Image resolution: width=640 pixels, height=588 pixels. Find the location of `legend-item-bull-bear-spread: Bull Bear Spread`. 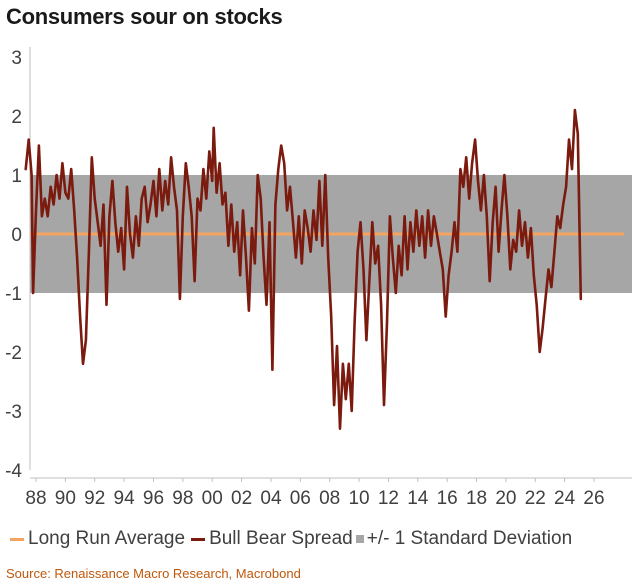

legend-item-bull-bear-spread: Bull Bear Spread is located at coordinates (272, 539).